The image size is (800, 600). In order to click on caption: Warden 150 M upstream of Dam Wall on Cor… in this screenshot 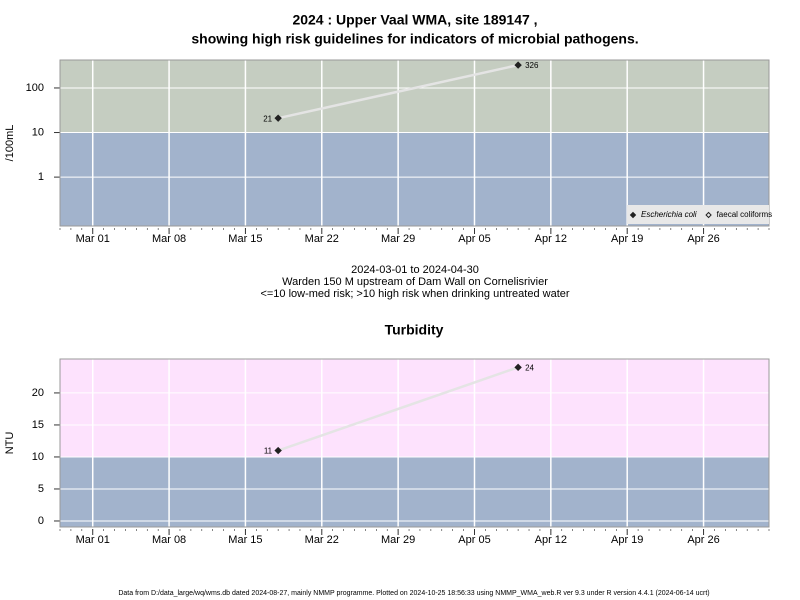, I will do `click(415, 282)`.